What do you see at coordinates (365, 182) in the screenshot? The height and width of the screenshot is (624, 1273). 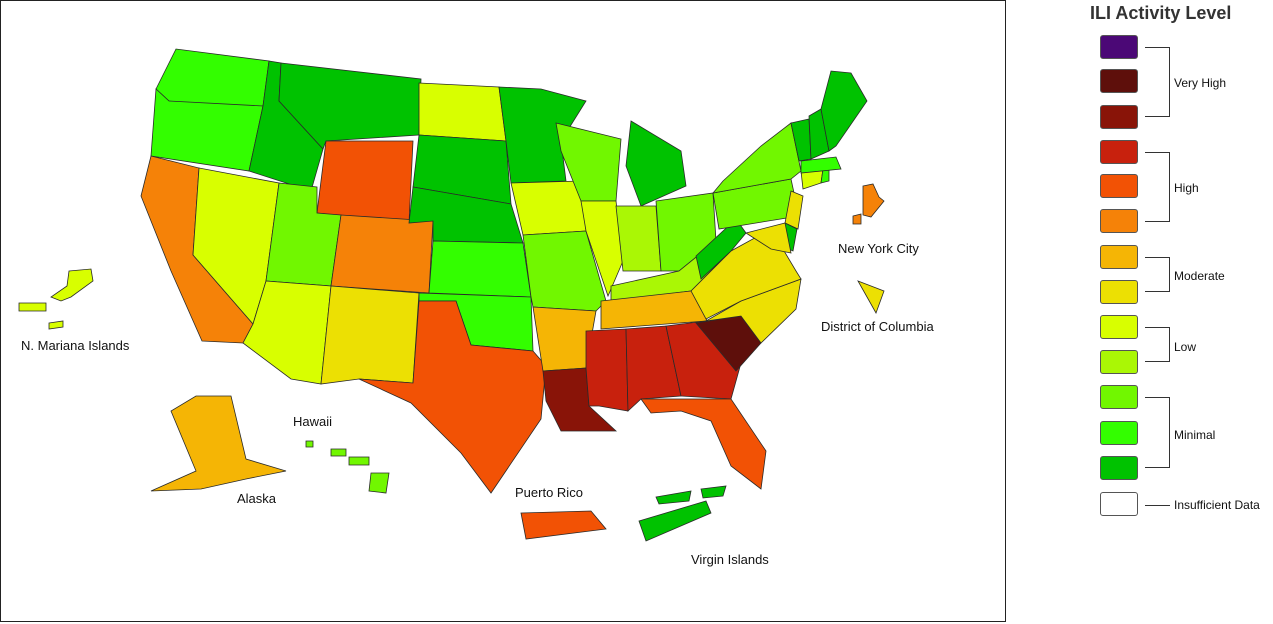 I see `region-wyoming` at bounding box center [365, 182].